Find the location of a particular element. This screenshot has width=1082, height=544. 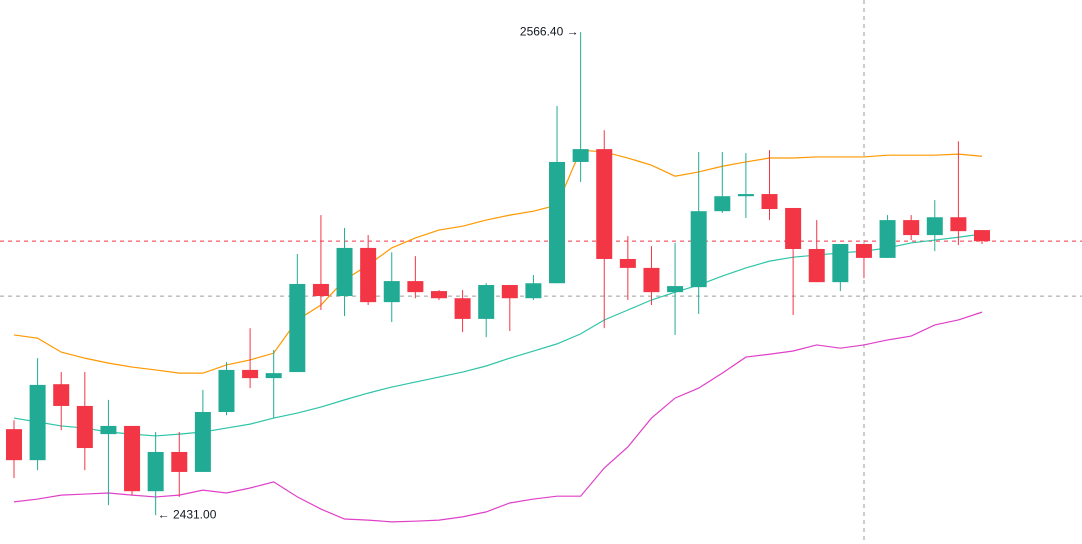

high-label: 2566.40 → is located at coordinates (549, 31).